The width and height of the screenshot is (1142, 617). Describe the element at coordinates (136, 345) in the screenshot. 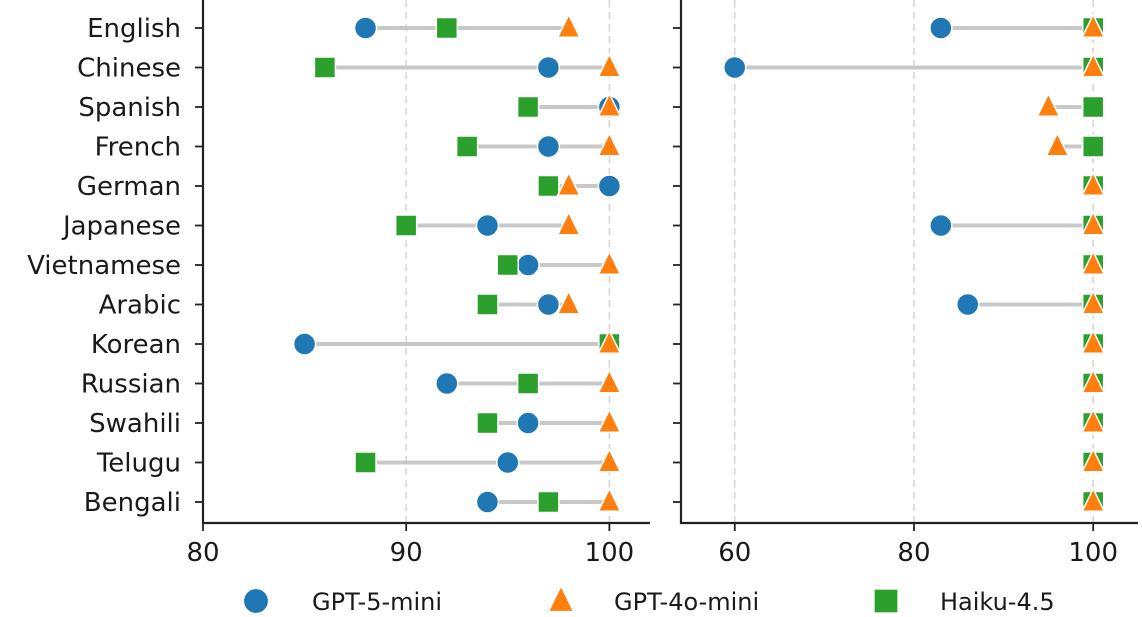

I see `category-label: Korean` at that location.